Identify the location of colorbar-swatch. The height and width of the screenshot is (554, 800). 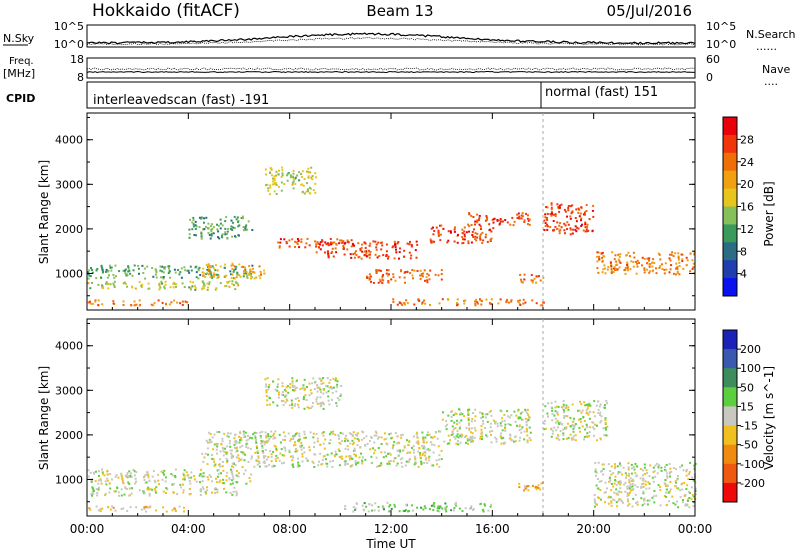
(730, 162).